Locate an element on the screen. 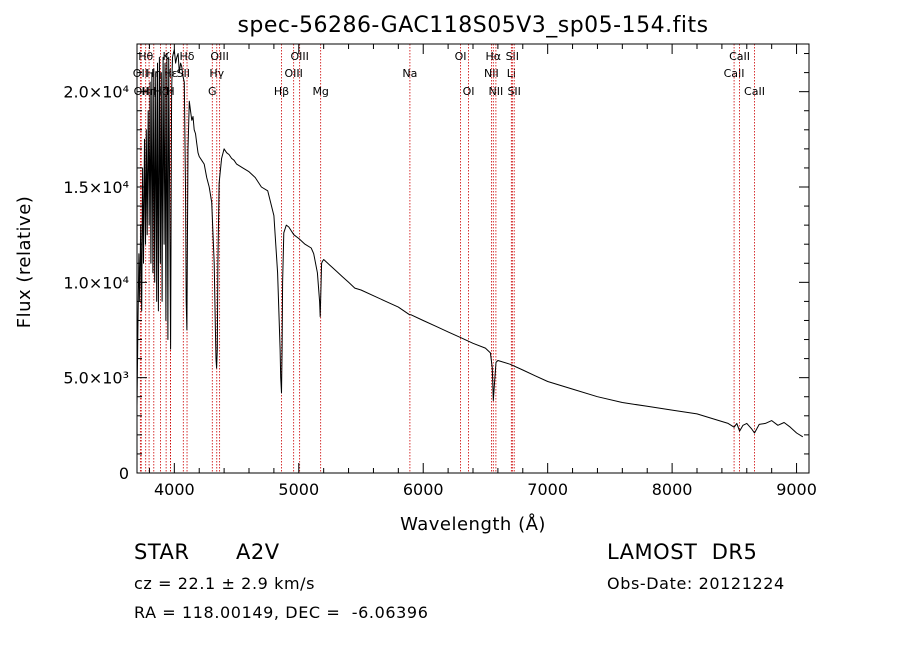 Image resolution: width=900 pixels, height=649 pixels. line-marker-label-18: Na is located at coordinates (409, 73).